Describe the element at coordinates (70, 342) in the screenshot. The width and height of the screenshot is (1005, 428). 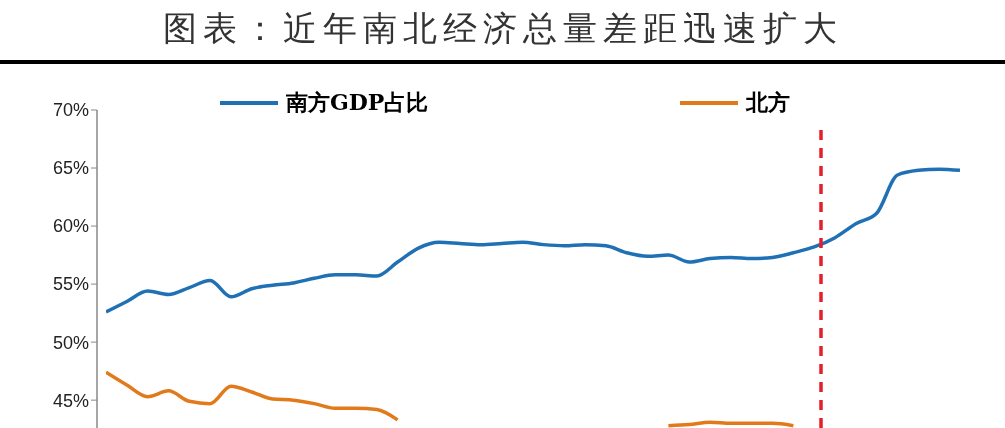
I see `y-tick-label: 50%` at that location.